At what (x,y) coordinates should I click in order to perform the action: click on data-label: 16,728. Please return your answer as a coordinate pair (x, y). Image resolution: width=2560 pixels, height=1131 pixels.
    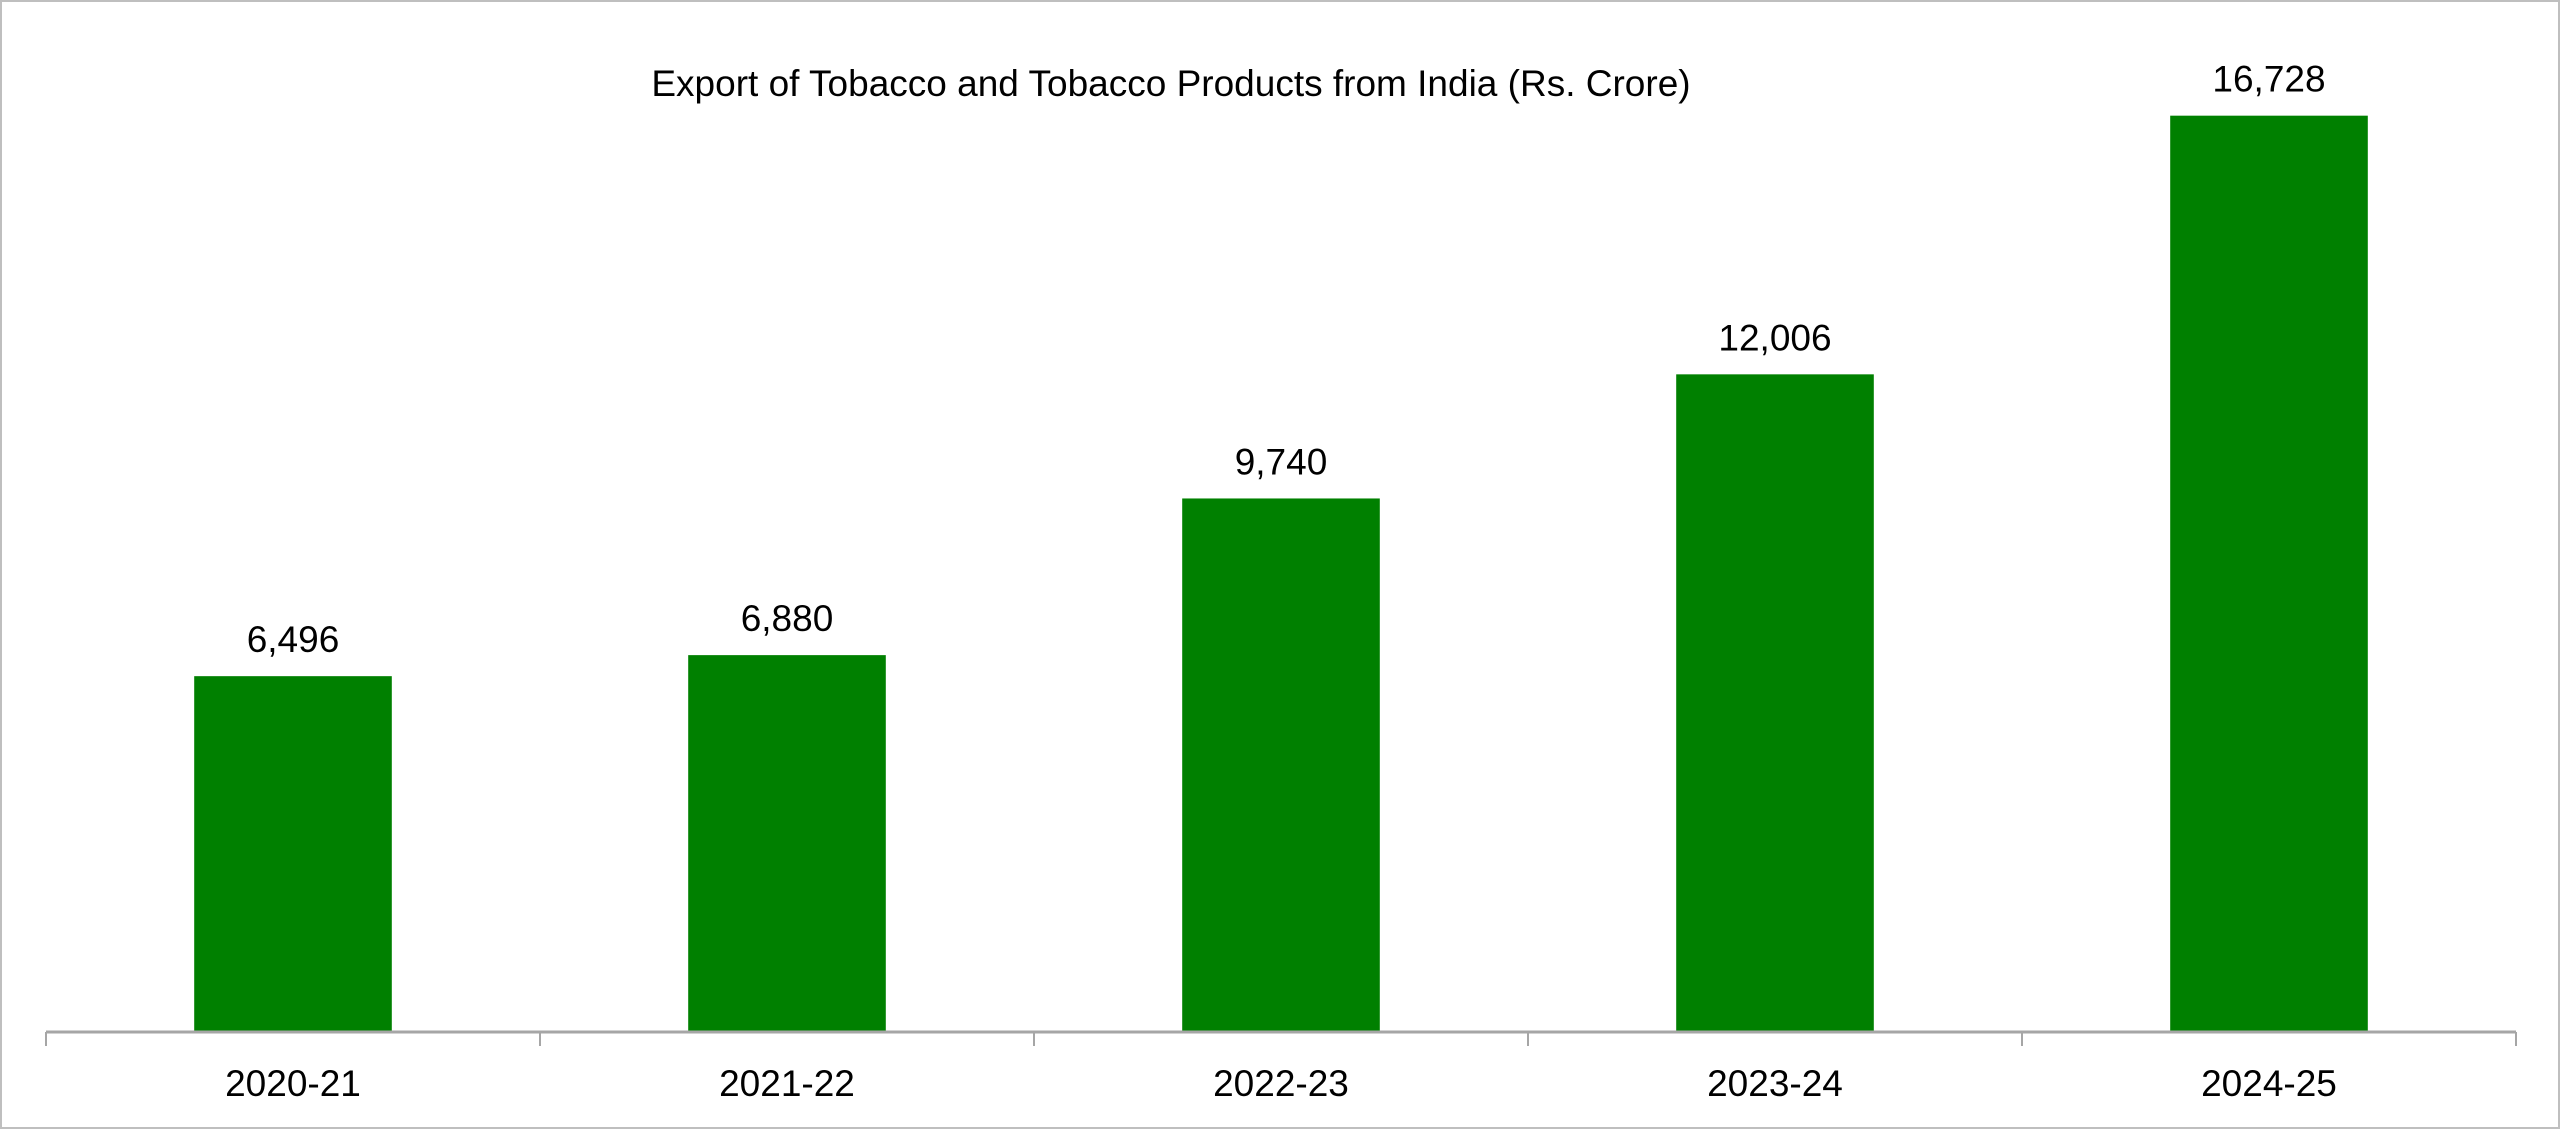
    Looking at the image, I should click on (2268, 79).